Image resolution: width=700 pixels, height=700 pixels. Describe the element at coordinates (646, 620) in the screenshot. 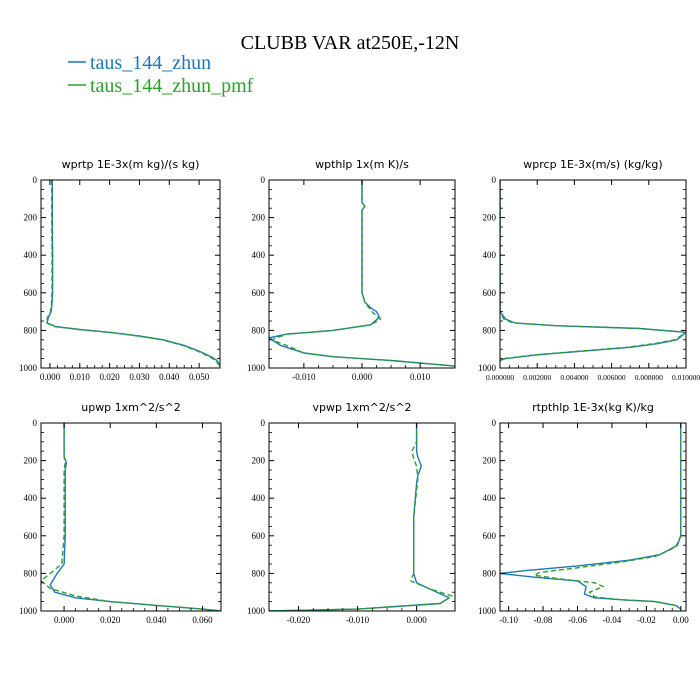

I see `x-tick-label: -0.02` at that location.